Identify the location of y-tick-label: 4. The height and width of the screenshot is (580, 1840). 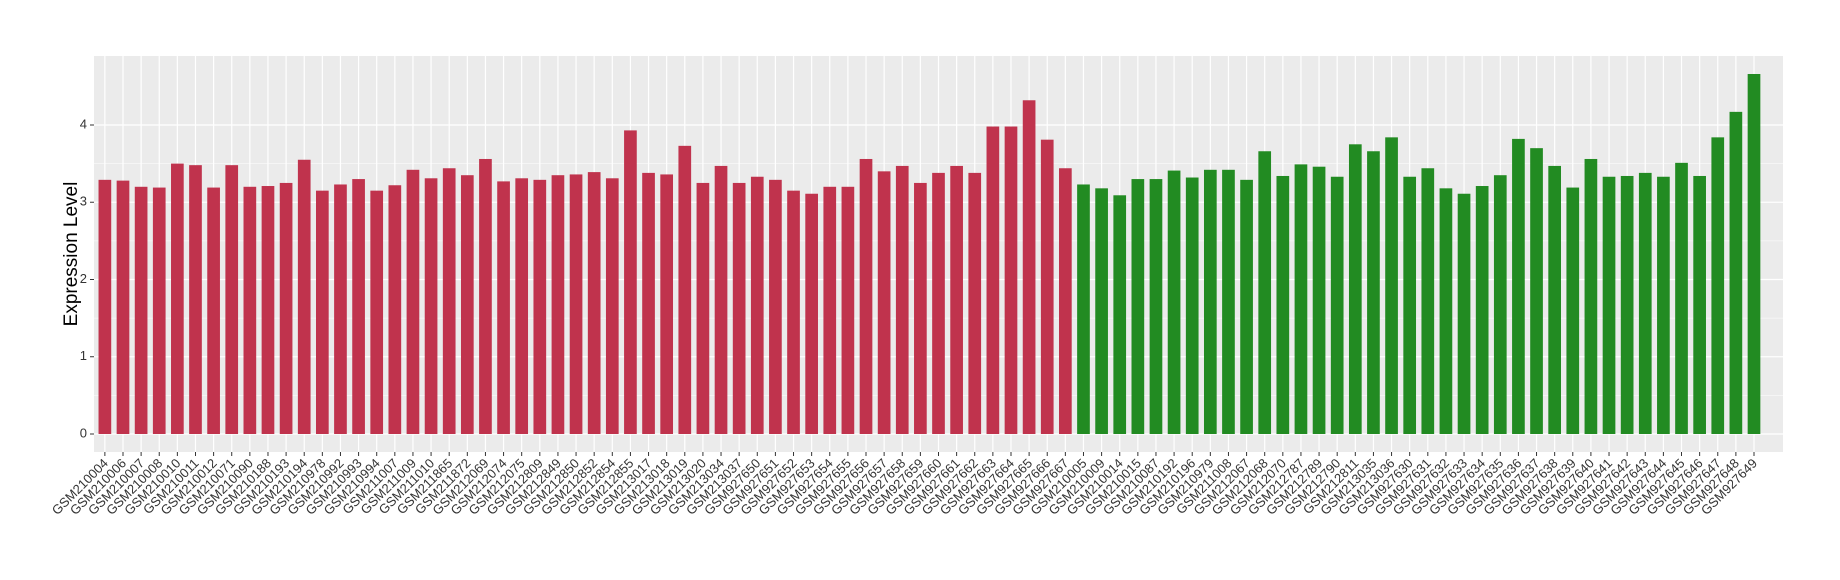
(83, 123).